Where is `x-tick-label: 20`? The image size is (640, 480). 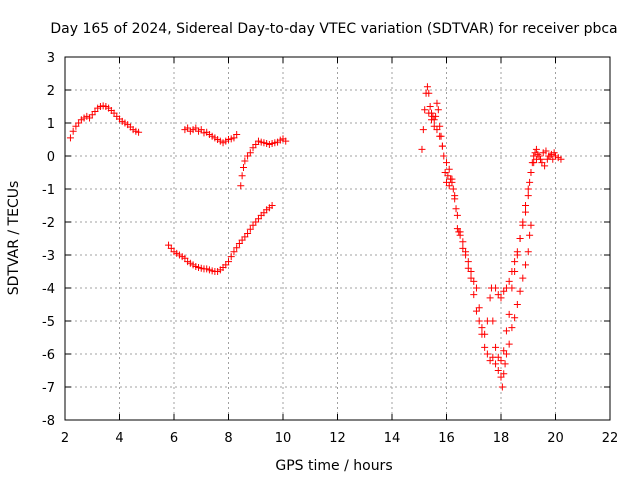
x-tick-label: 20 is located at coordinates (555, 438).